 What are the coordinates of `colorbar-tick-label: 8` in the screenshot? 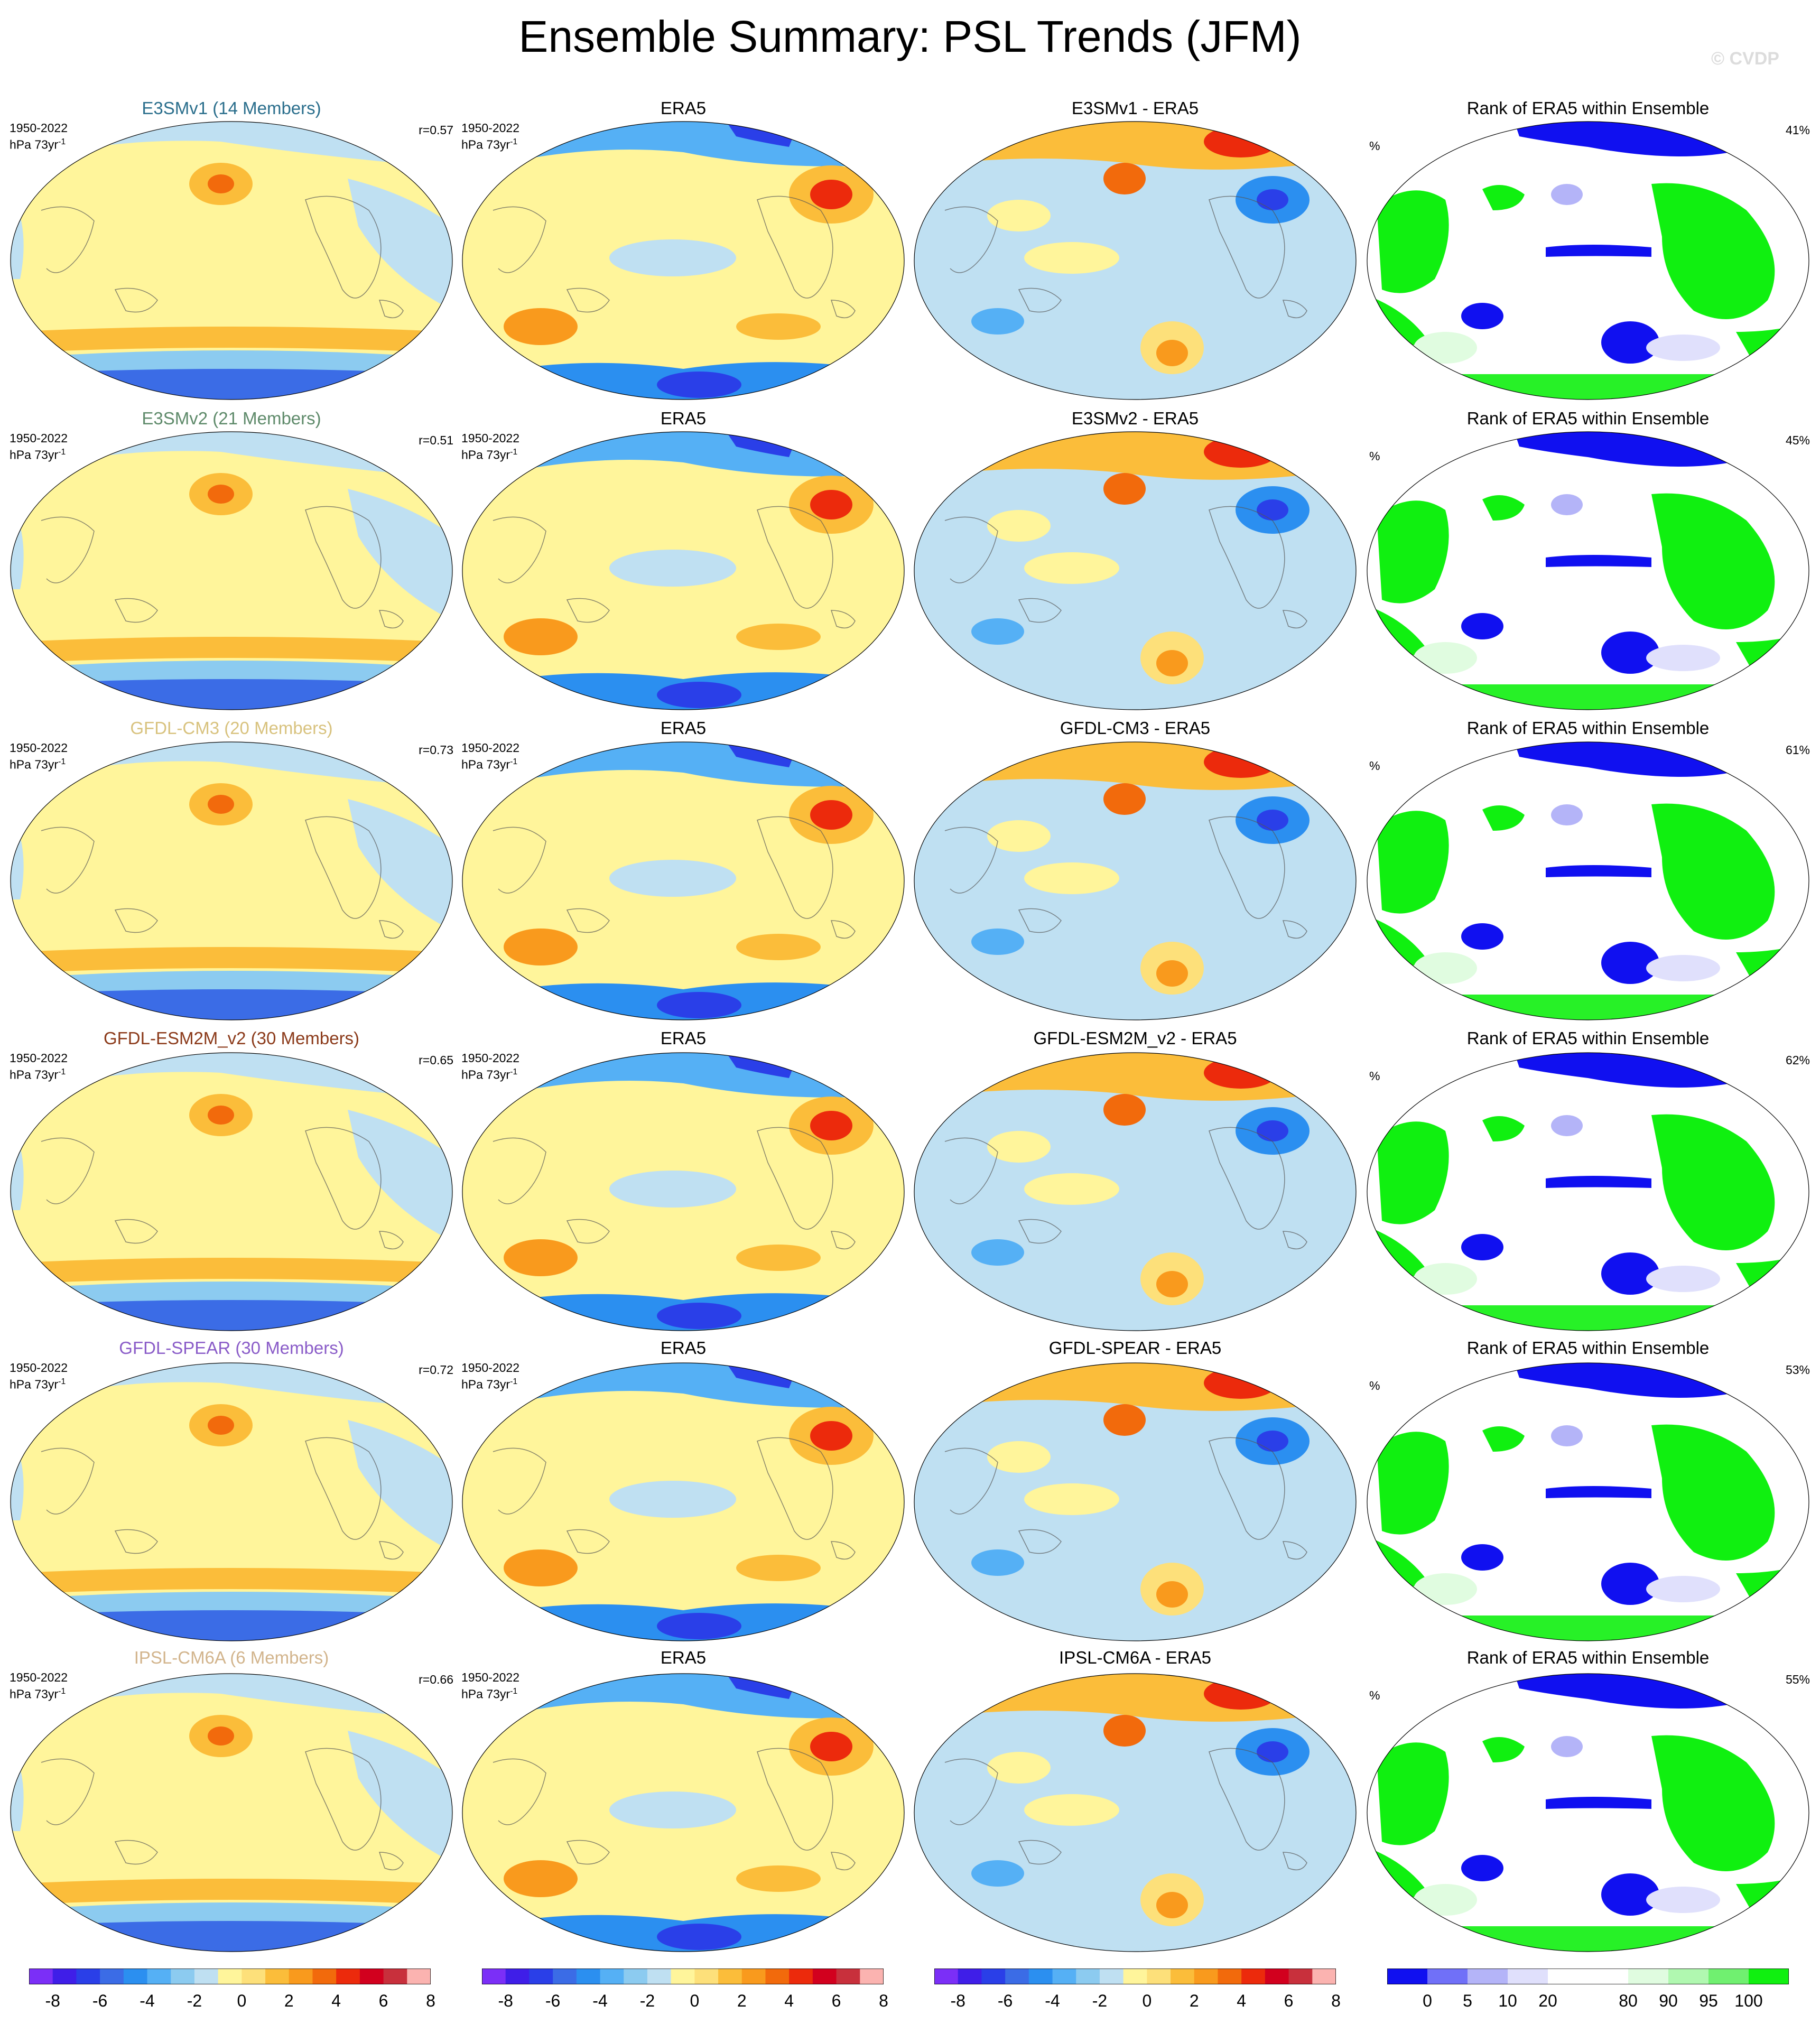 It's located at (430, 2000).